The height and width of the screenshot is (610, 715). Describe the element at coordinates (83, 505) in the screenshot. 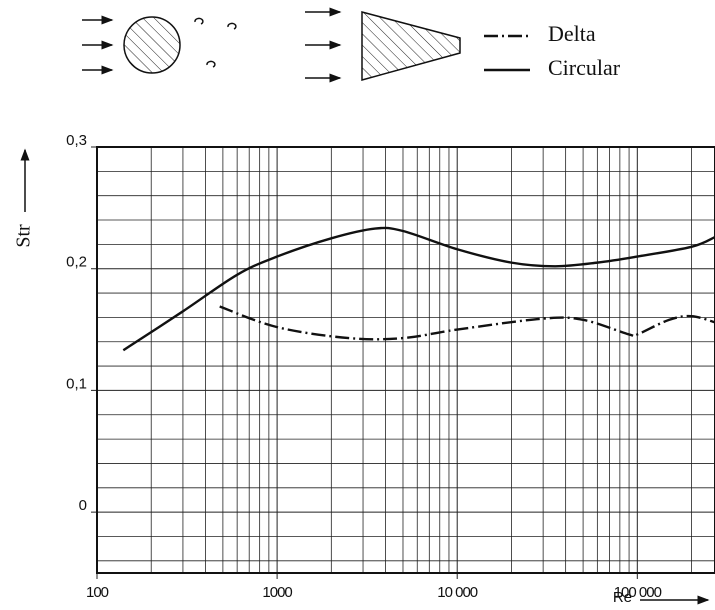

I see `y-tick-label: 0` at that location.